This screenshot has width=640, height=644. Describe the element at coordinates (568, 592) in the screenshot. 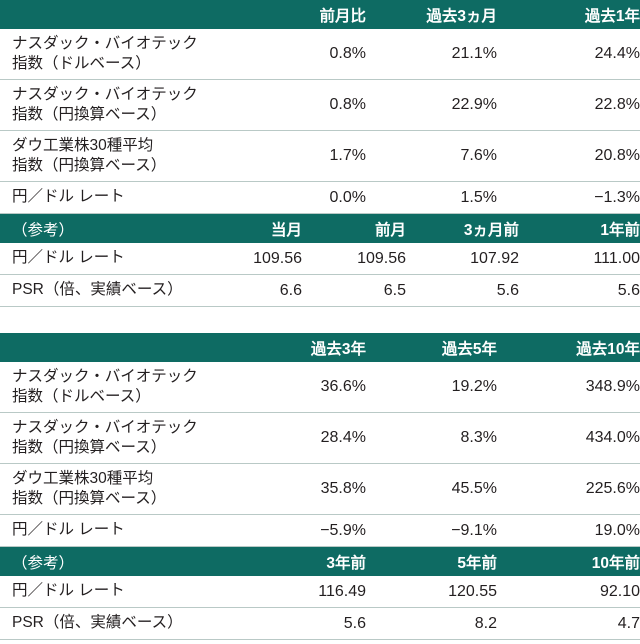

I see `cell-value: 92.10` at that location.